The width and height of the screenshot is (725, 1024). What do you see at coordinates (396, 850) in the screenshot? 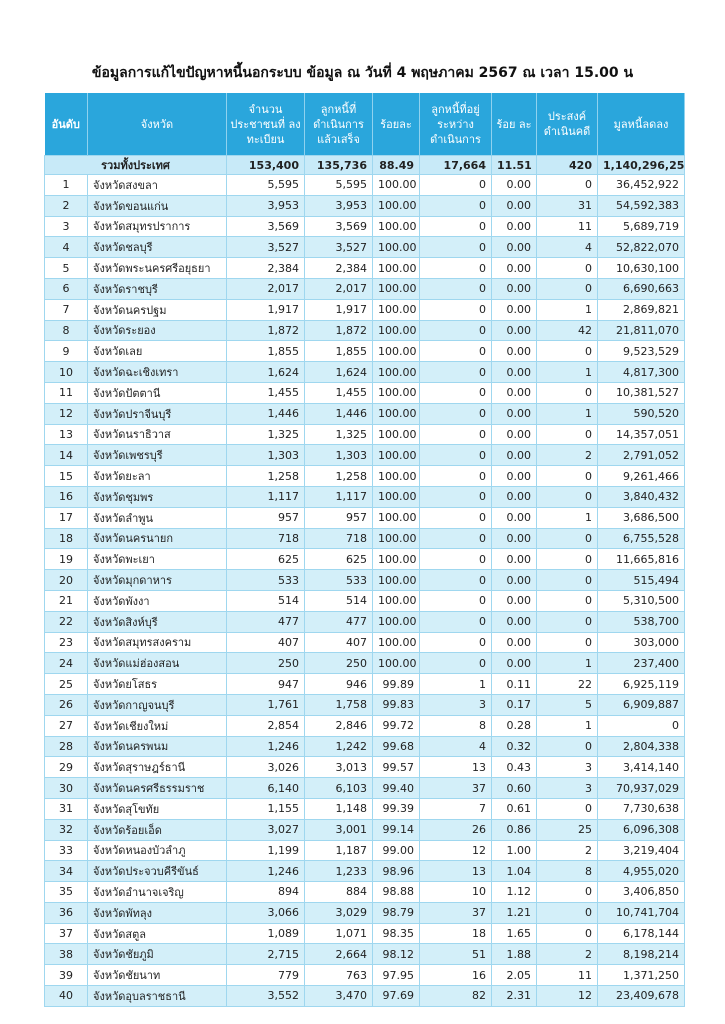
I see `cell-percent-completed: 99.00` at bounding box center [396, 850].